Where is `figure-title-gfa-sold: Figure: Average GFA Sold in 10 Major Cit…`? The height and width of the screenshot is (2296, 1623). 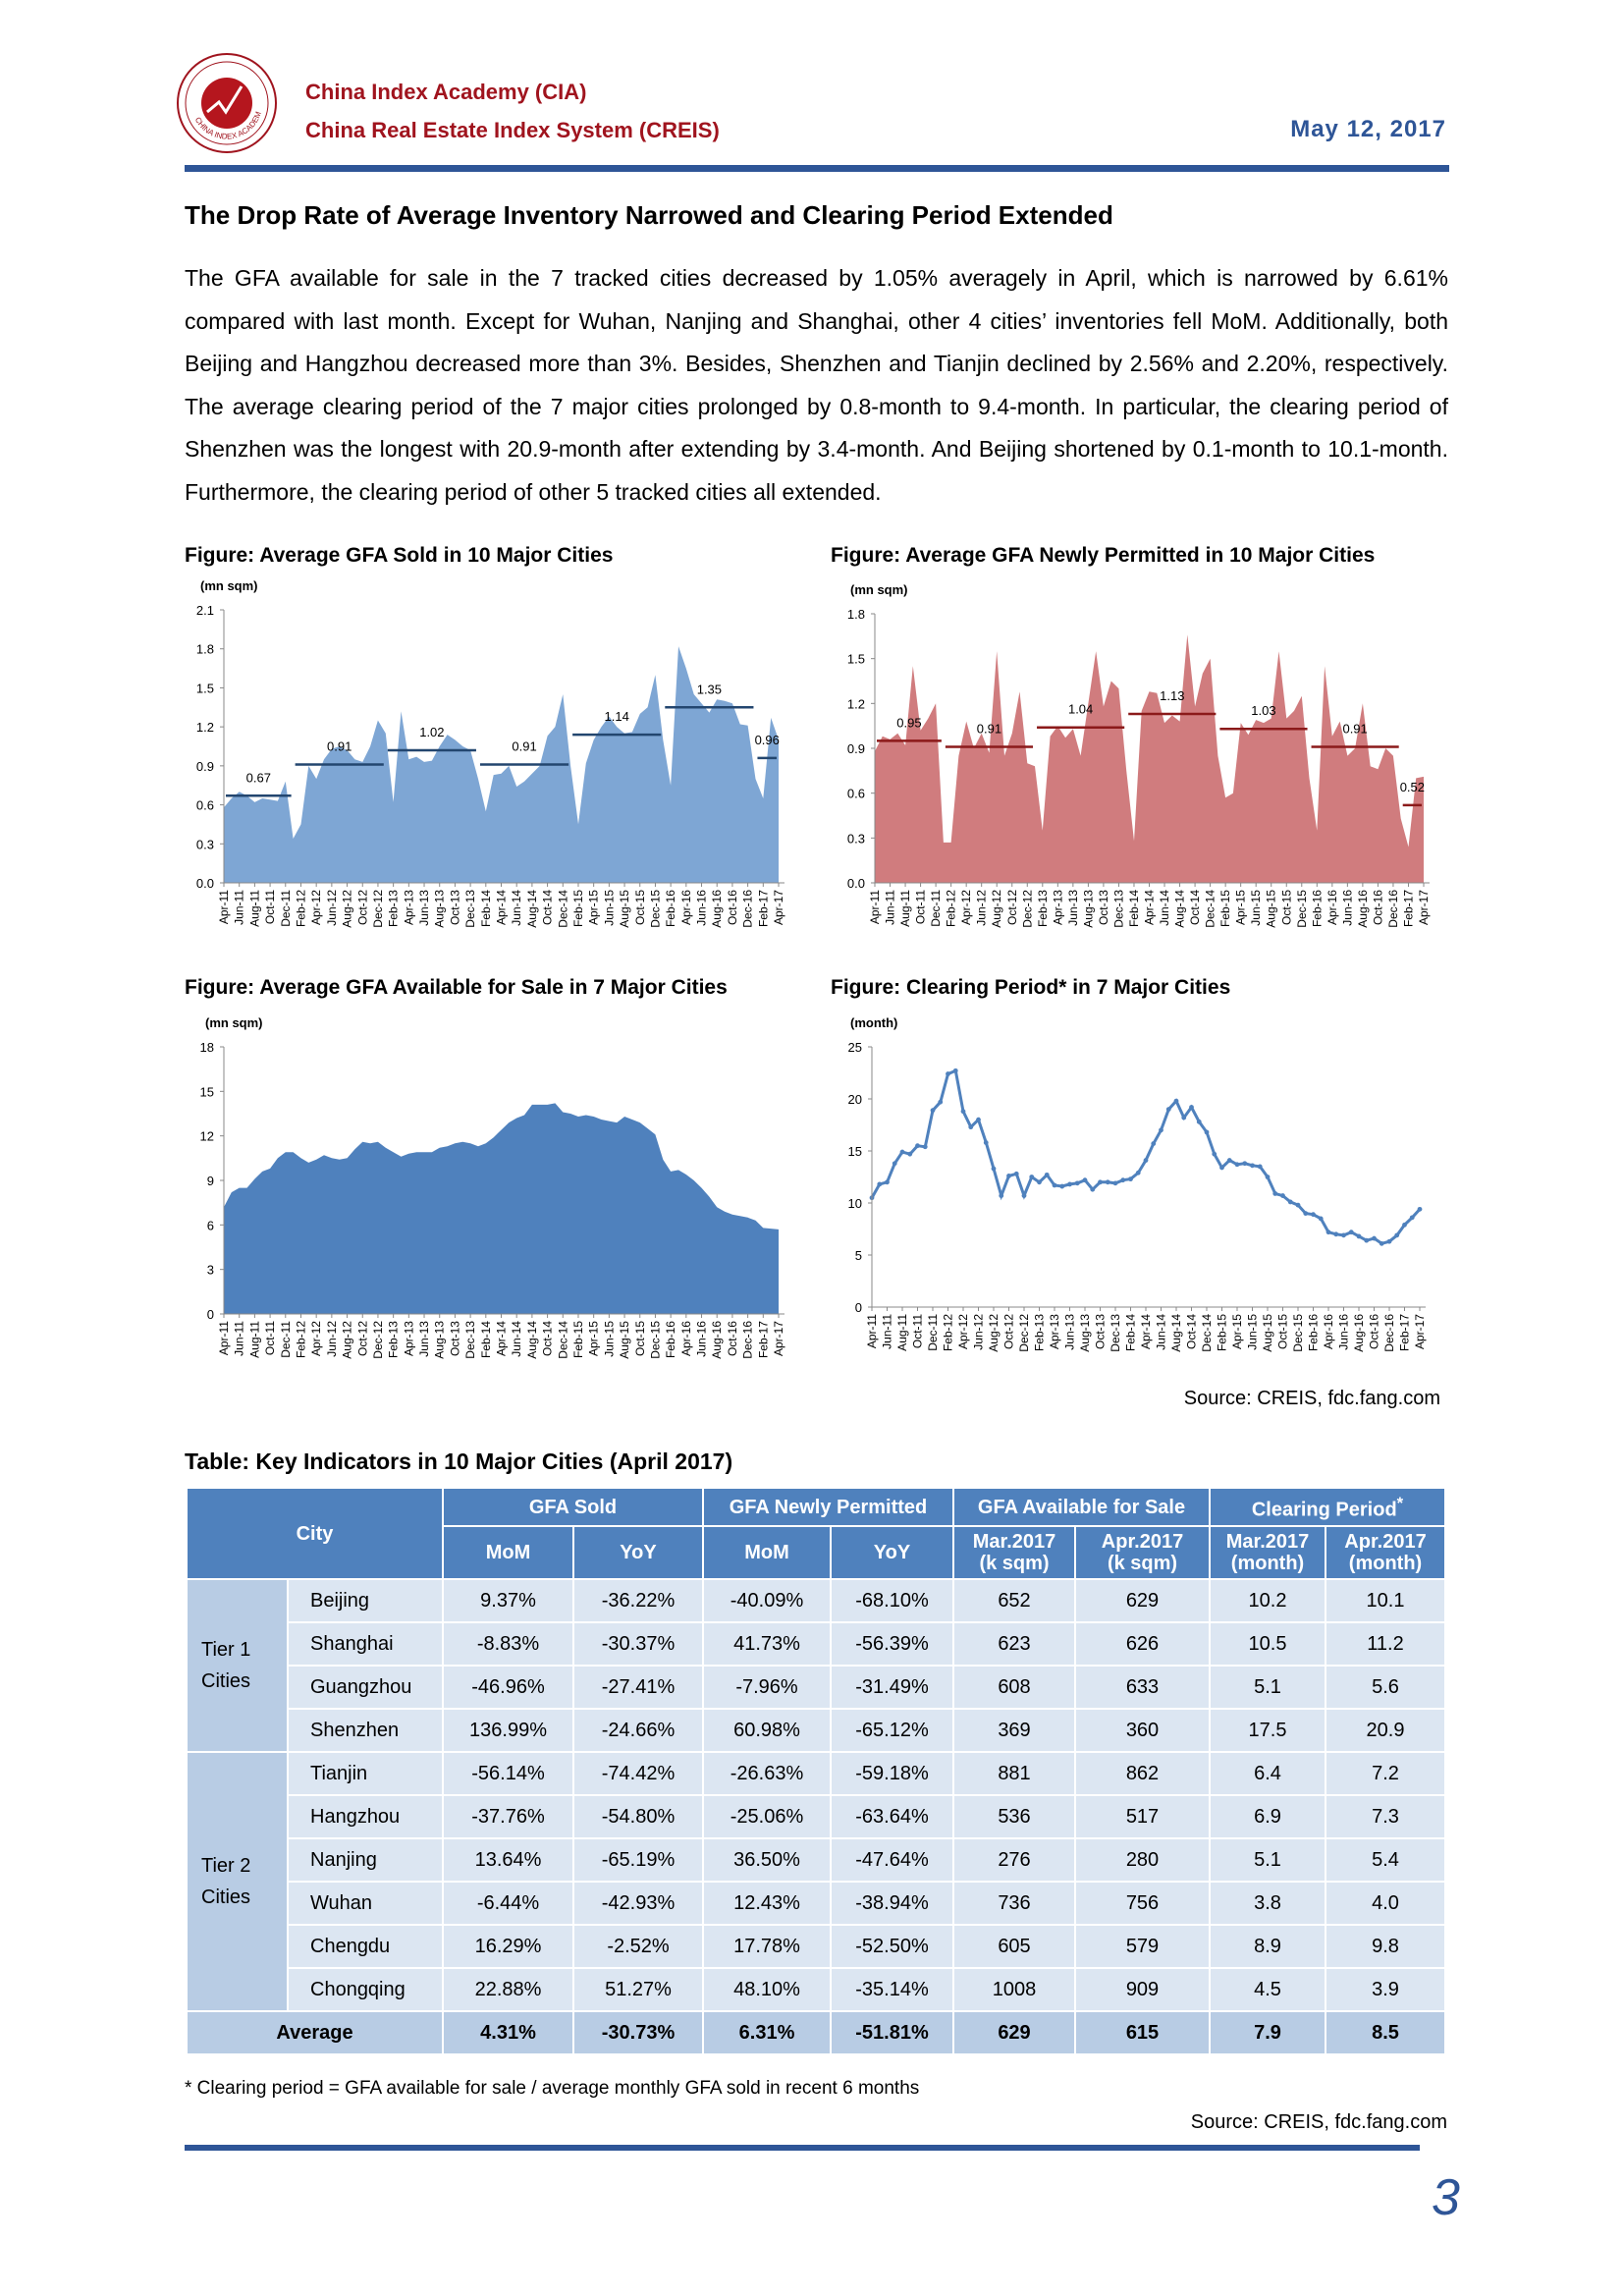 figure-title-gfa-sold: Figure: Average GFA Sold in 10 Major Cit… is located at coordinates (400, 555).